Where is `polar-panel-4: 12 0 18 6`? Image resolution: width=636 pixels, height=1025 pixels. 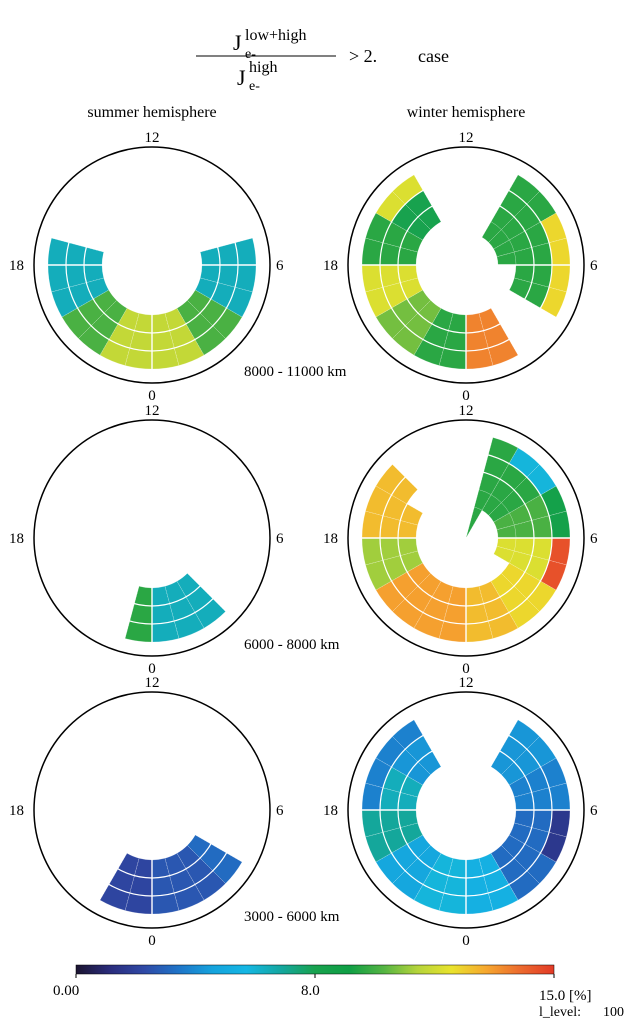
polar-panel-4: 12 0 18 6 is located at coordinates (460, 540).